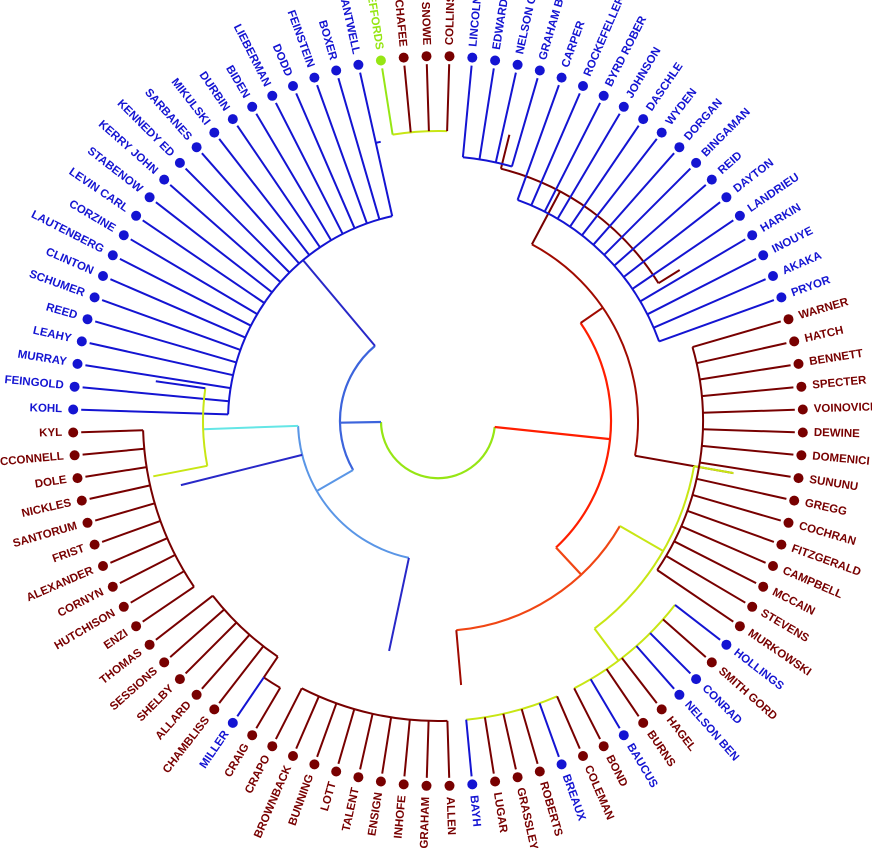  I want to click on leaf-label: MCCONNELL, so click(32, 459).